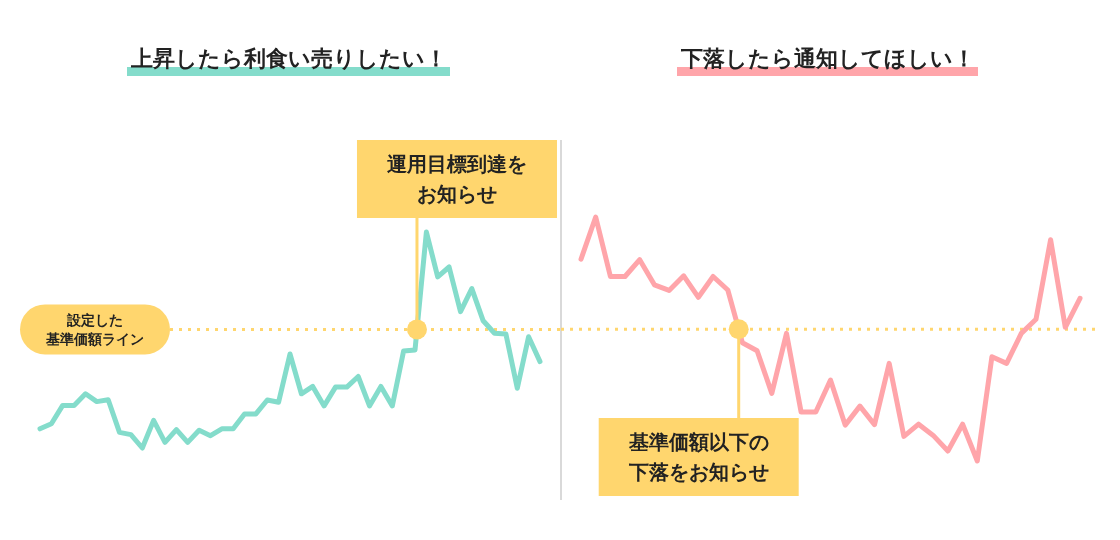 The width and height of the screenshot is (1120, 540). I want to click on annotation: 運用目標到達をお知らせ, so click(457, 179).